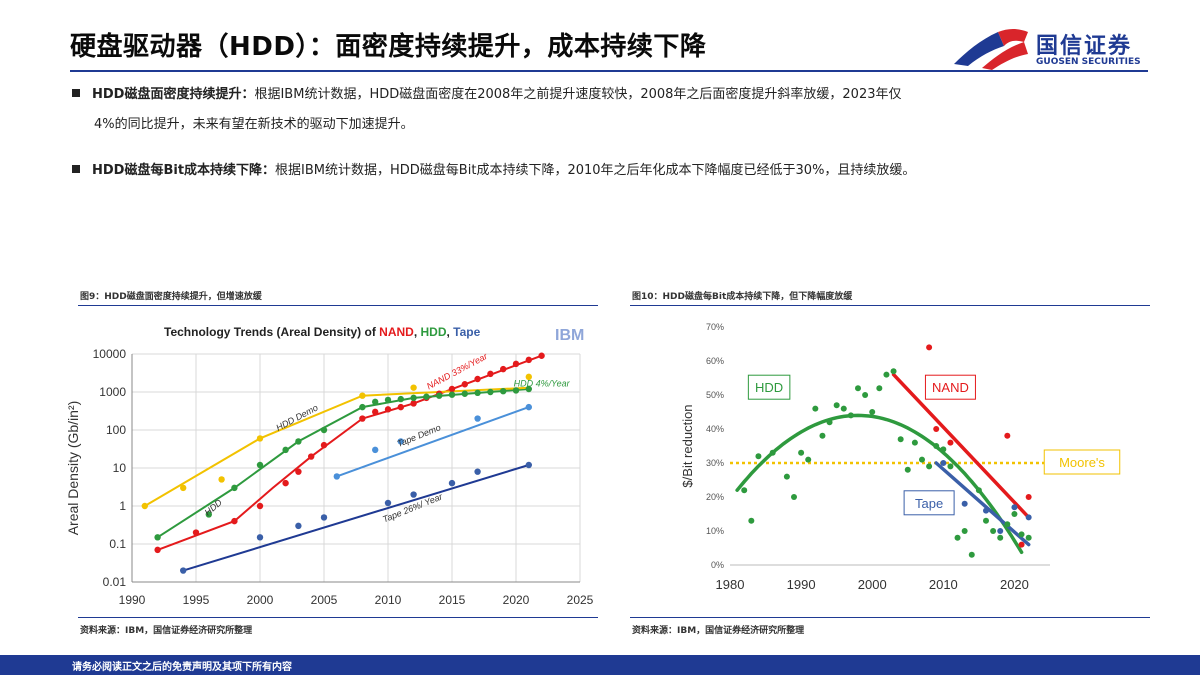 The width and height of the screenshot is (1200, 675). What do you see at coordinates (982, 504) in the screenshot?
I see `trend-line-tape` at bounding box center [982, 504].